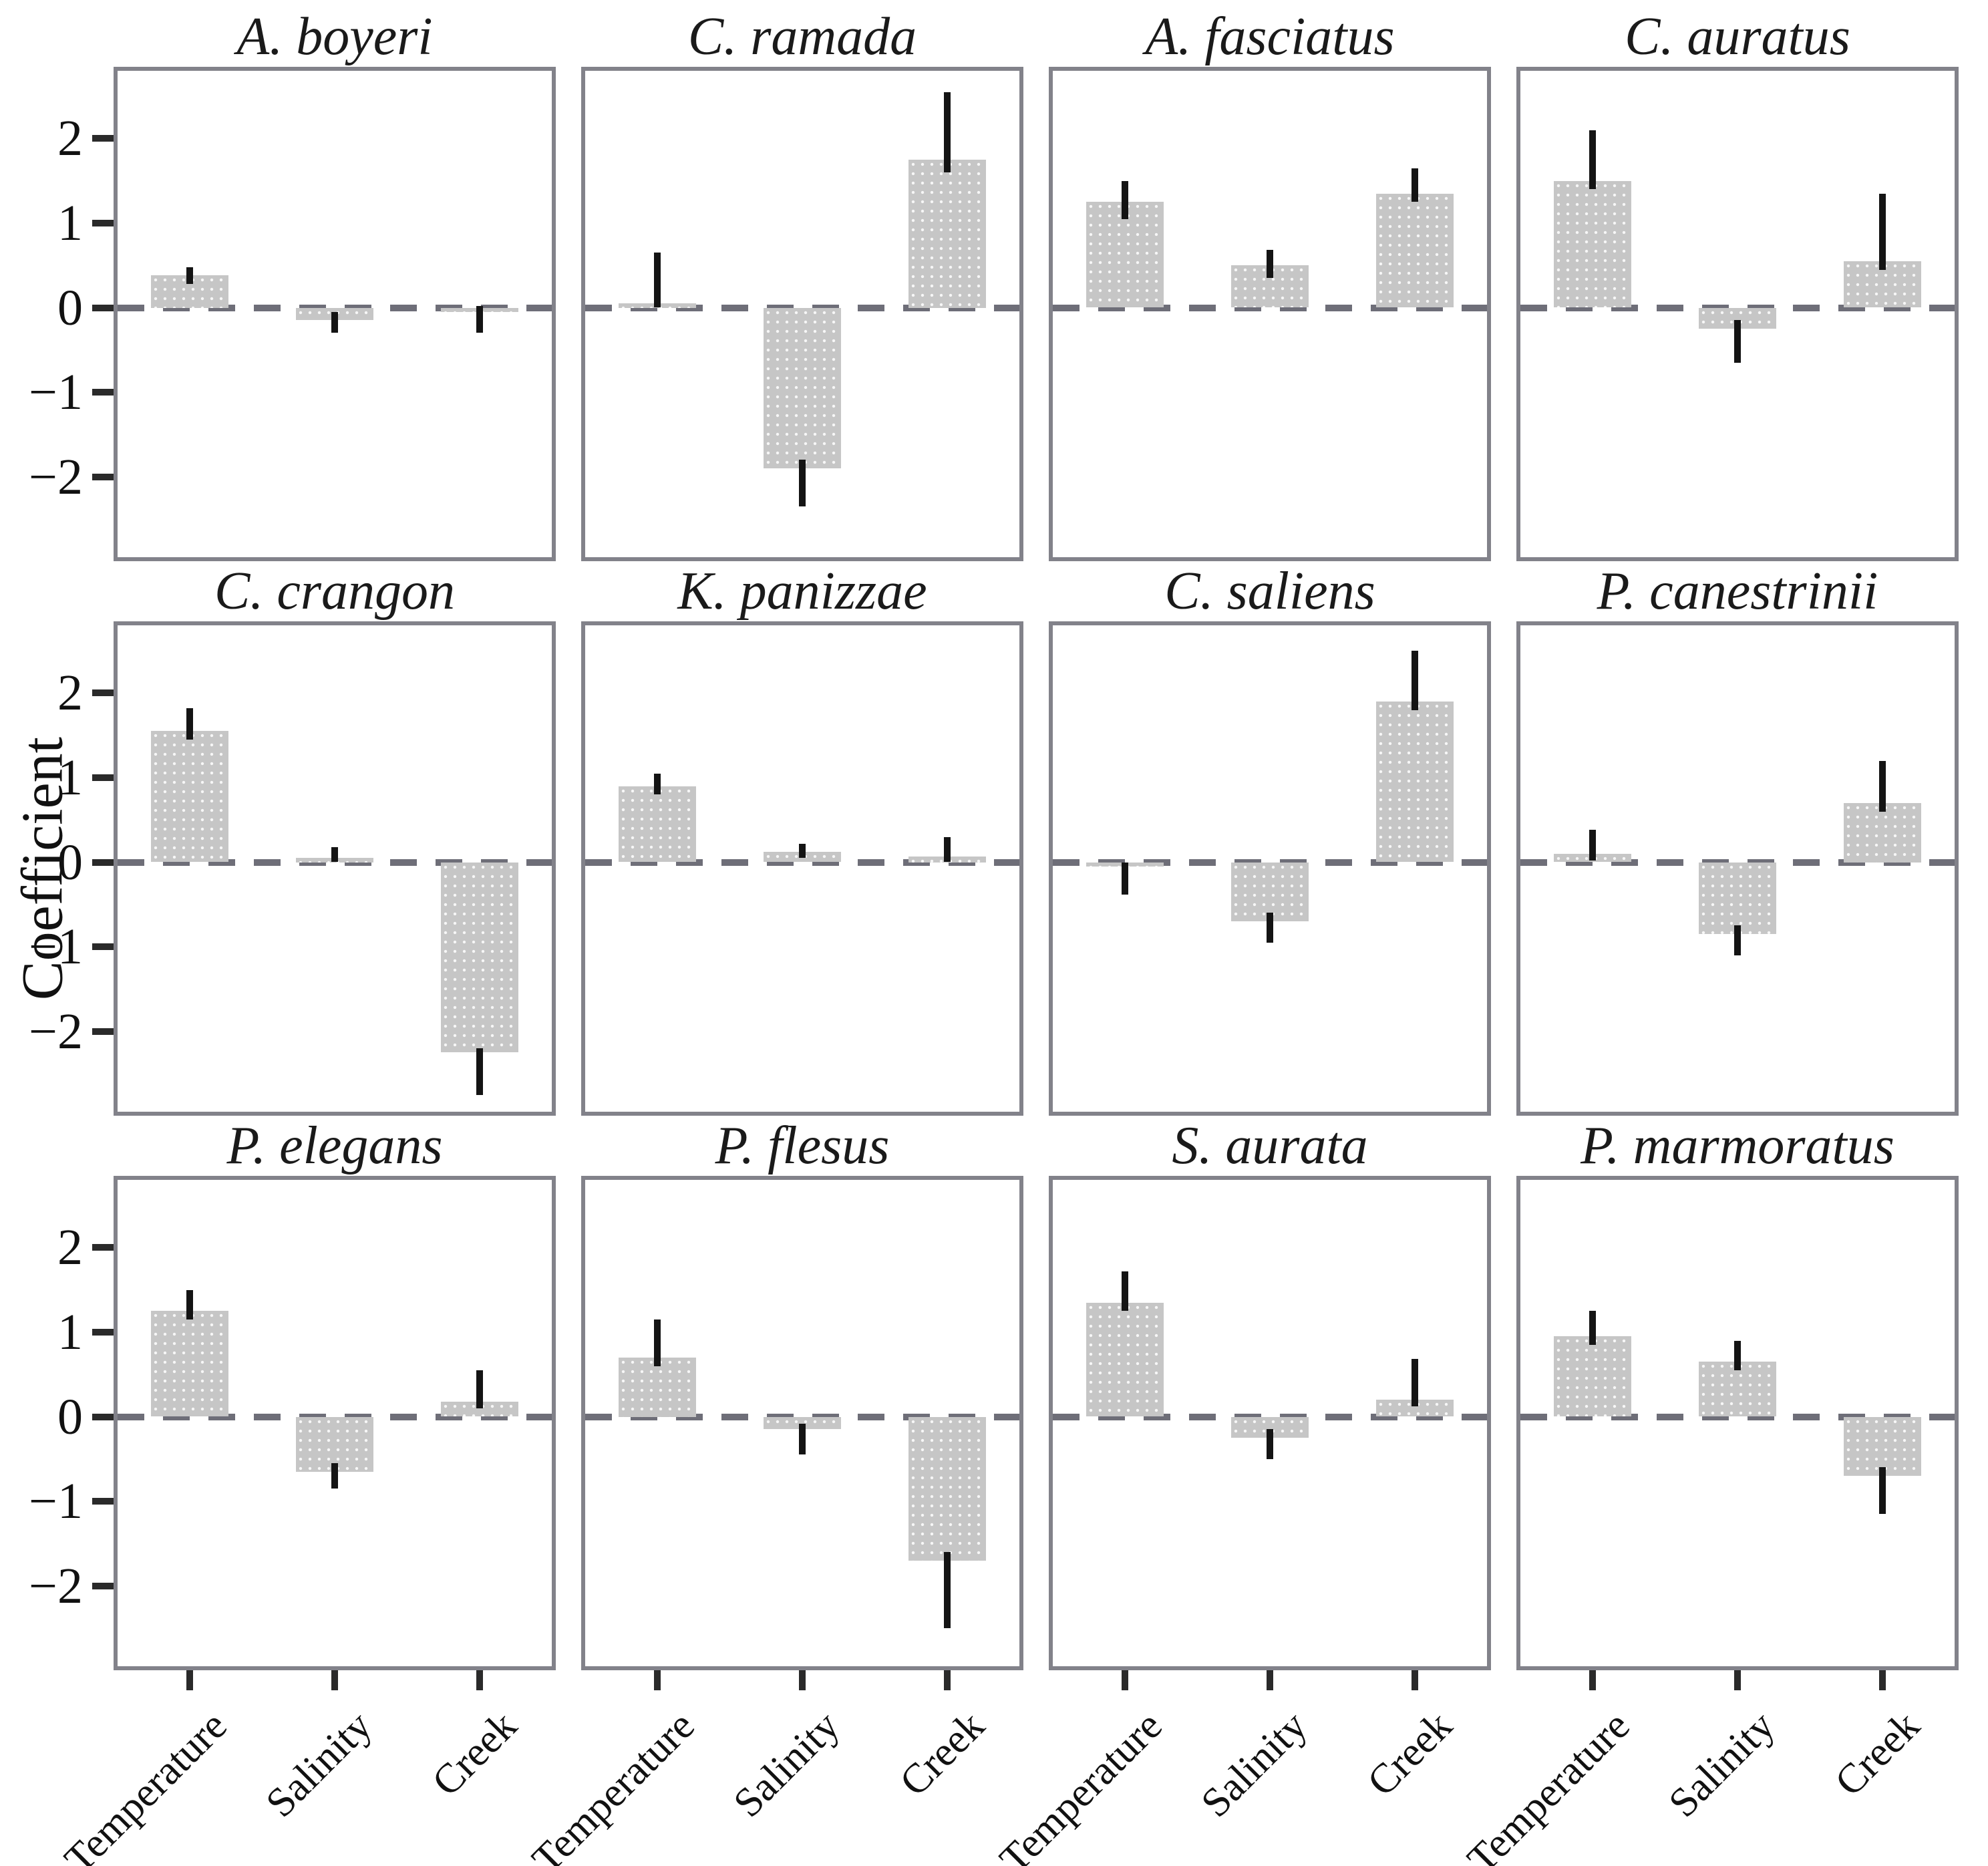 The width and height of the screenshot is (1988, 1866). Describe the element at coordinates (1270, 1145) in the screenshot. I see `panel-title-s-aurata: S. aurata` at that location.